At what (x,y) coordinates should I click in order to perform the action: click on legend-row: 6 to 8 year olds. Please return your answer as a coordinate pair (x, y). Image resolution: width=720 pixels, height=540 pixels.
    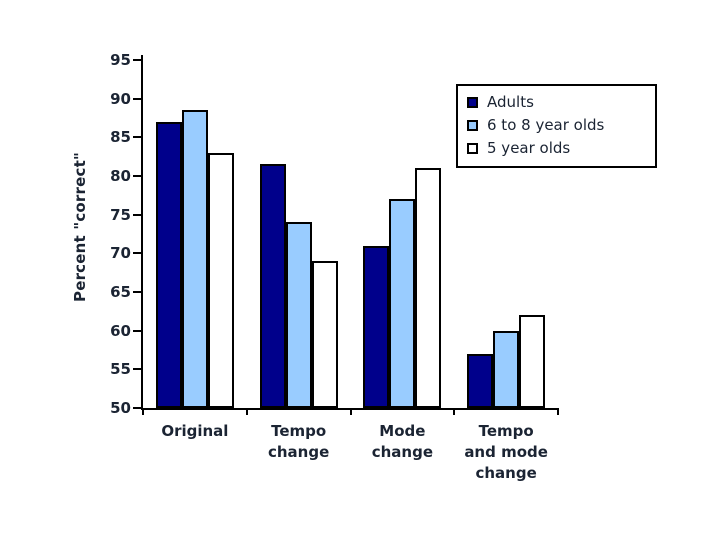
    Looking at the image, I should click on (556, 125).